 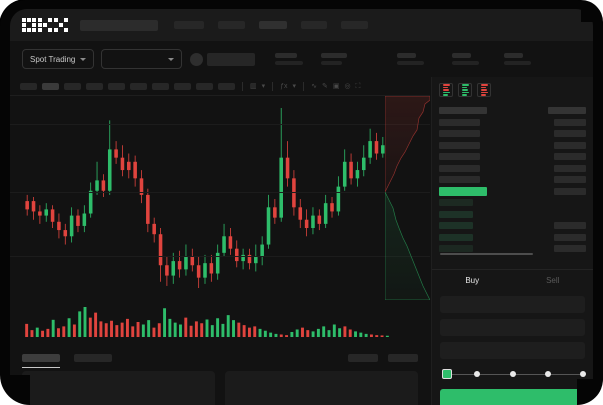 What do you see at coordinates (512, 111) in the screenshot?
I see `orderbook-header-row` at bounding box center [512, 111].